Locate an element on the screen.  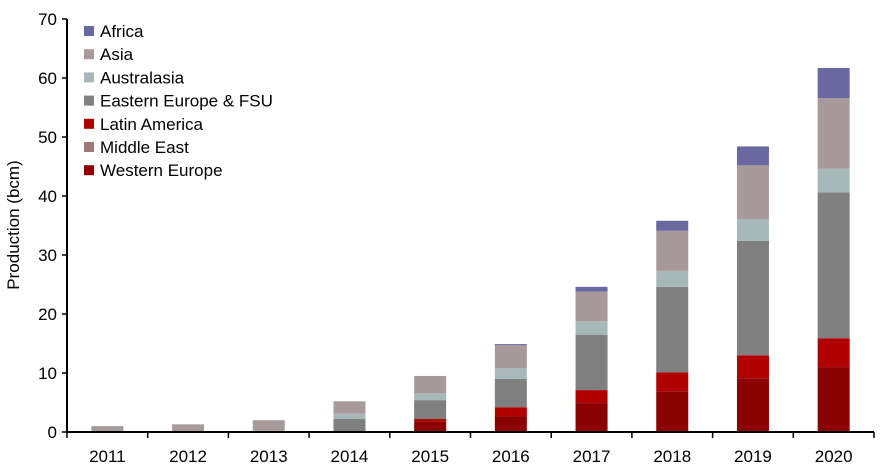
x-tick-label: 2018 is located at coordinates (672, 456).